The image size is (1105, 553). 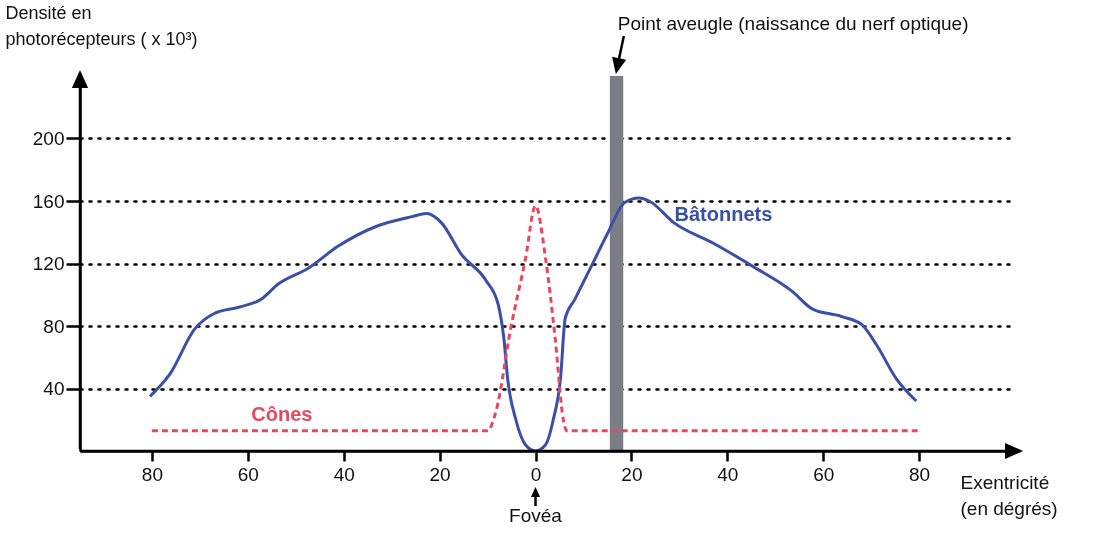 What do you see at coordinates (723, 214) in the screenshot?
I see `series-label: Bâtonnets` at bounding box center [723, 214].